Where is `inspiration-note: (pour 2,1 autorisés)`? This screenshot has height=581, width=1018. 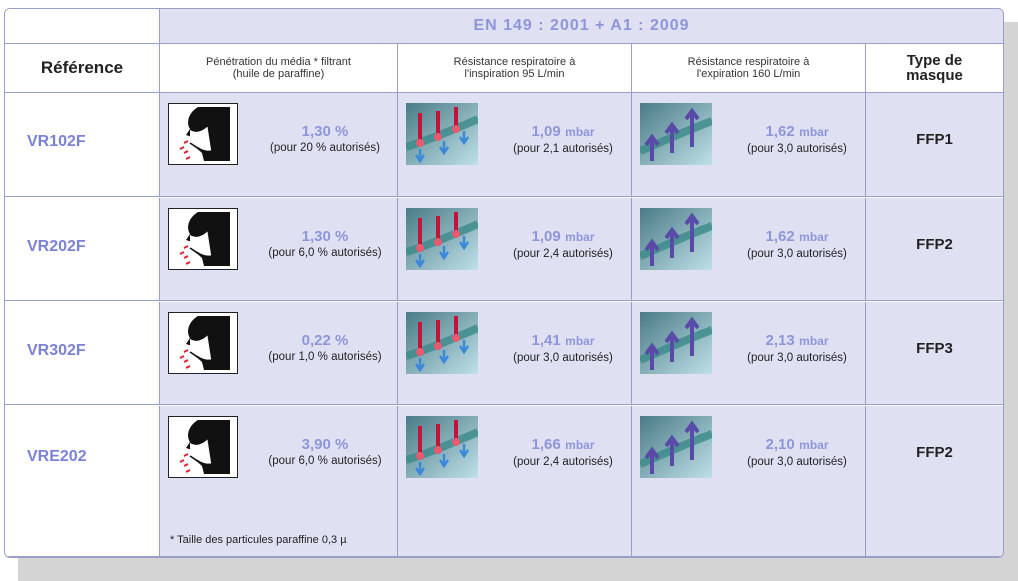 inspiration-note: (pour 2,1 autorisés) is located at coordinates (563, 149).